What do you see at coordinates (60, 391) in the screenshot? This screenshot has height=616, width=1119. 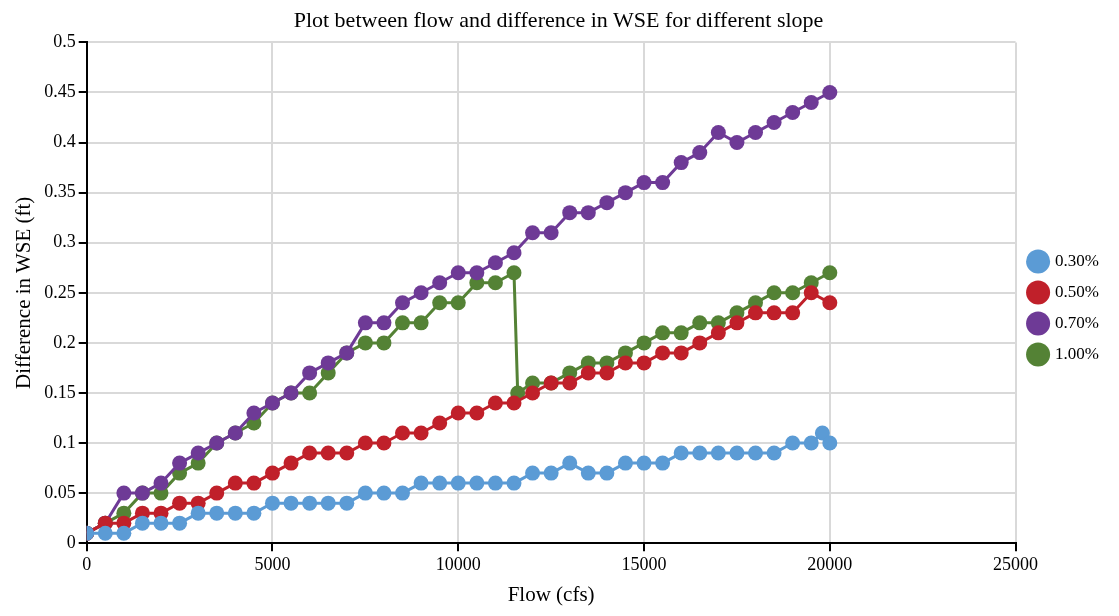 I see `y-tick-label: 0.15` at bounding box center [60, 391].